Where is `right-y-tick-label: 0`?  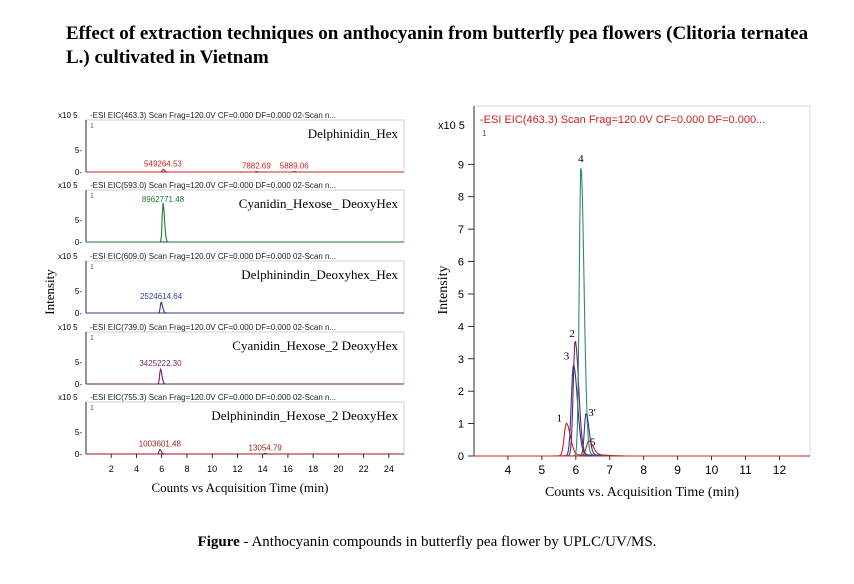 right-y-tick-label: 0 is located at coordinates (461, 457).